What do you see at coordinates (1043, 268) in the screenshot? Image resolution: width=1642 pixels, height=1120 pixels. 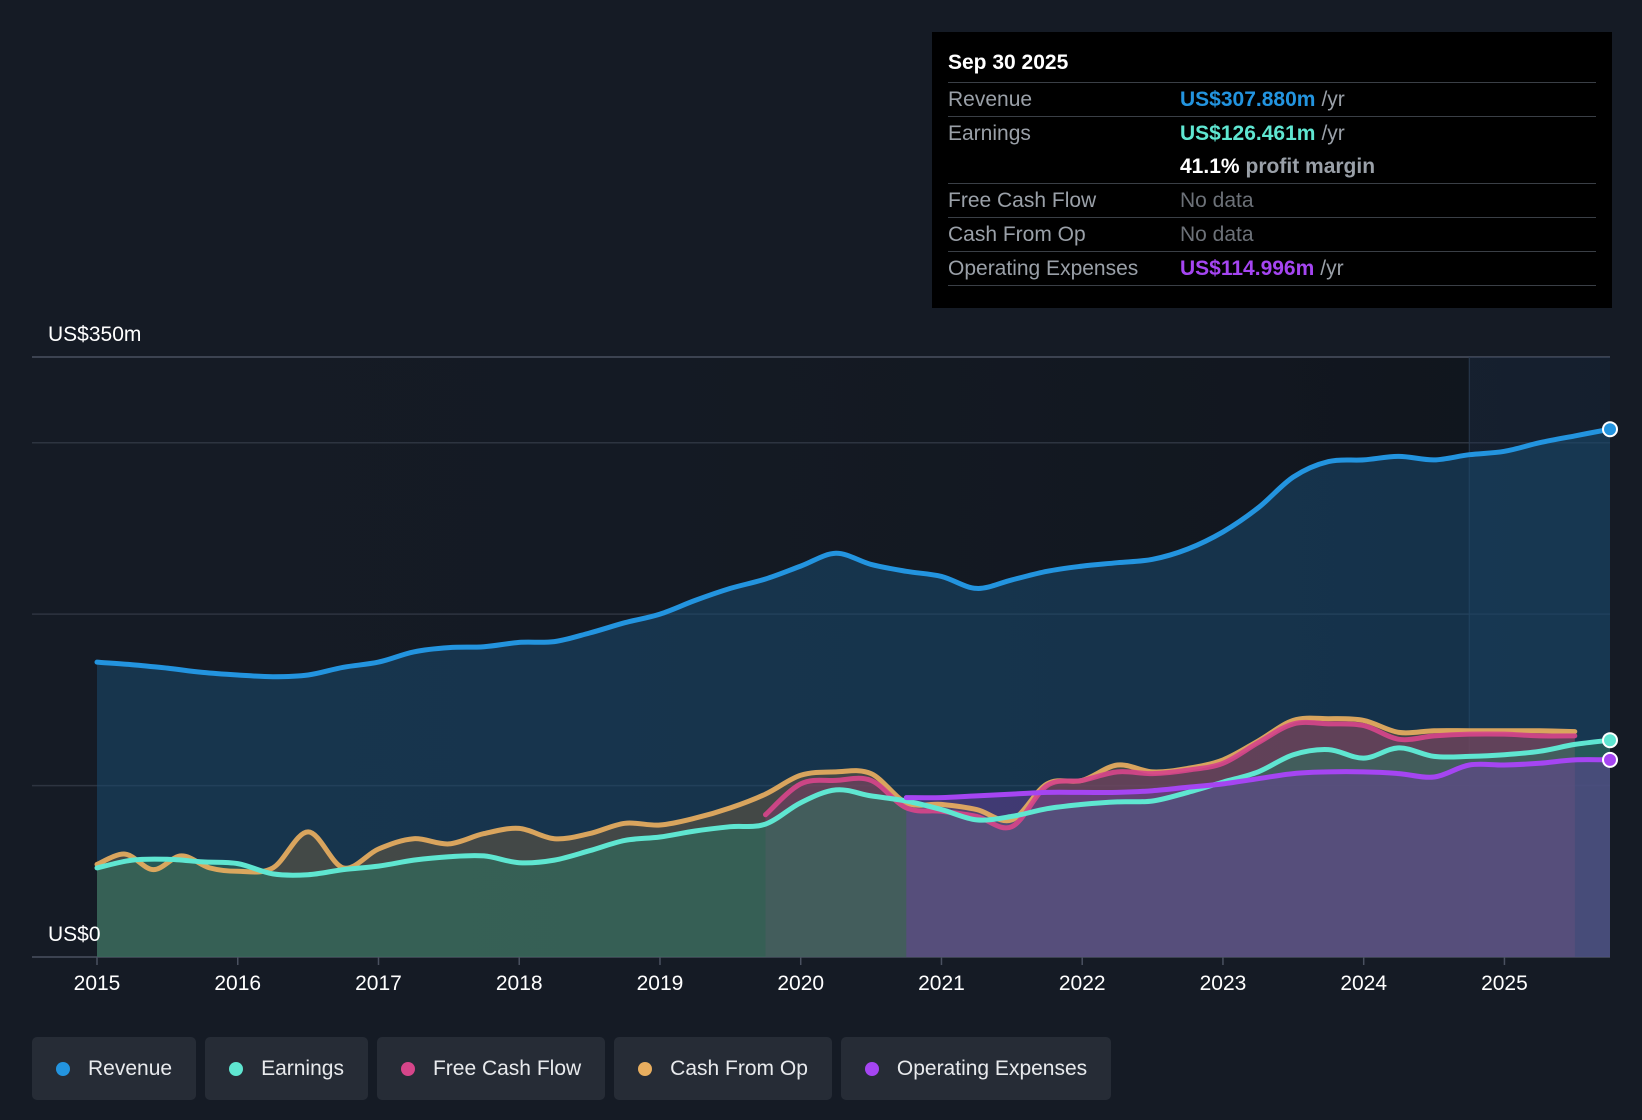 I see `tooltip-opex-label: Operating Expenses` at bounding box center [1043, 268].